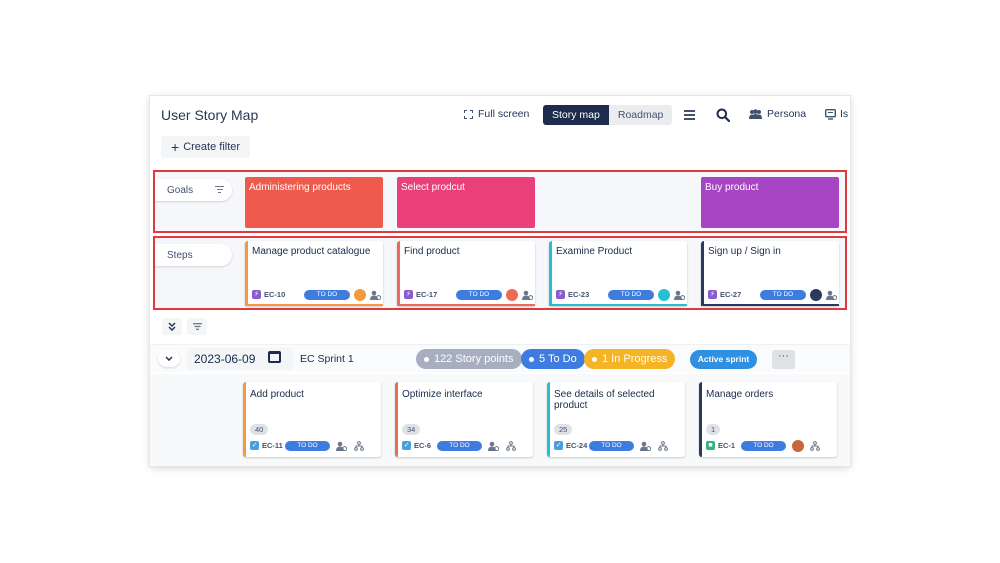 The height and width of the screenshot is (563, 1000). I want to click on story-title: Manage orders, so click(740, 394).